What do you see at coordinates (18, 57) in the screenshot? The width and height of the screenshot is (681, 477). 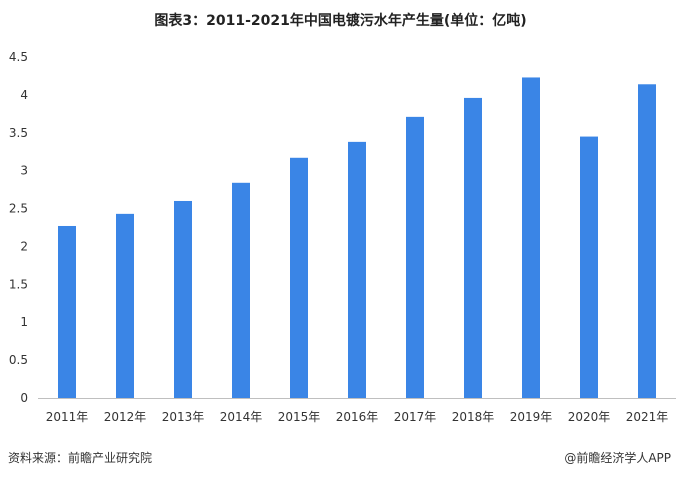 I see `y-tick-label: 4.5` at bounding box center [18, 57].